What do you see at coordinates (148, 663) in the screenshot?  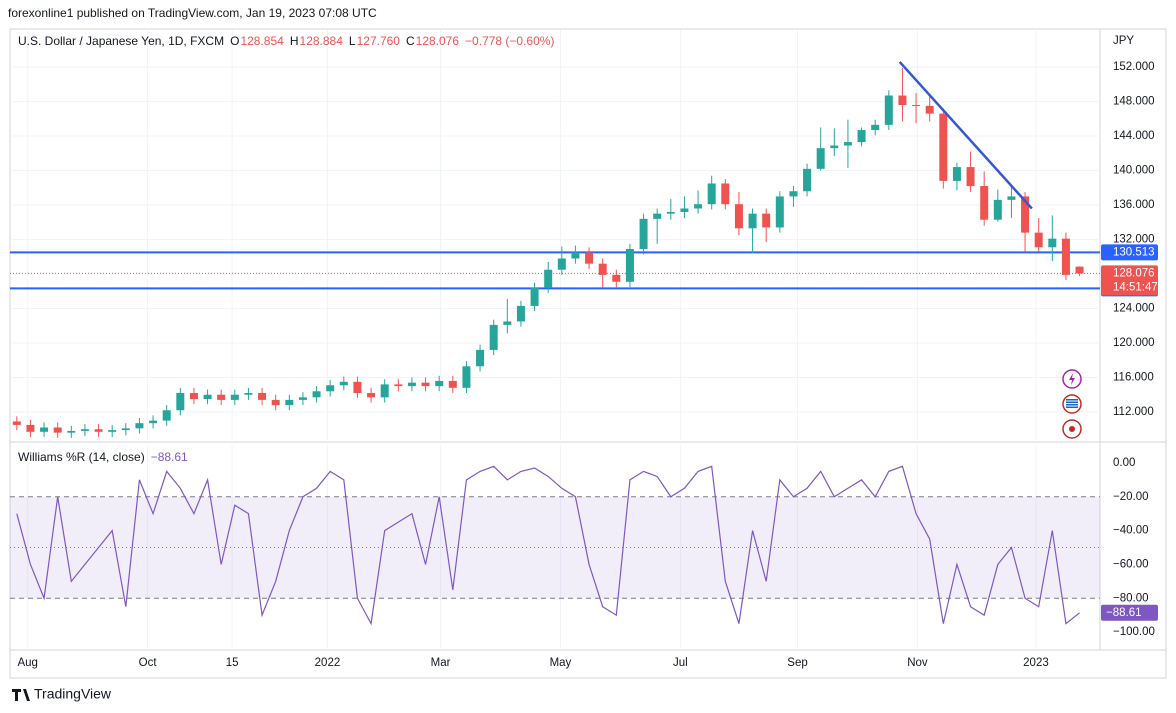 I see `x-tick-label: Oct` at bounding box center [148, 663].